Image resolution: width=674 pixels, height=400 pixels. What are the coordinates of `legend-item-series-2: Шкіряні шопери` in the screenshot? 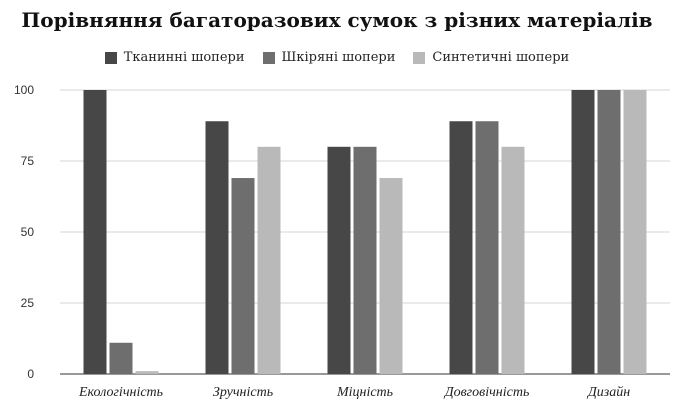 It's located at (329, 57).